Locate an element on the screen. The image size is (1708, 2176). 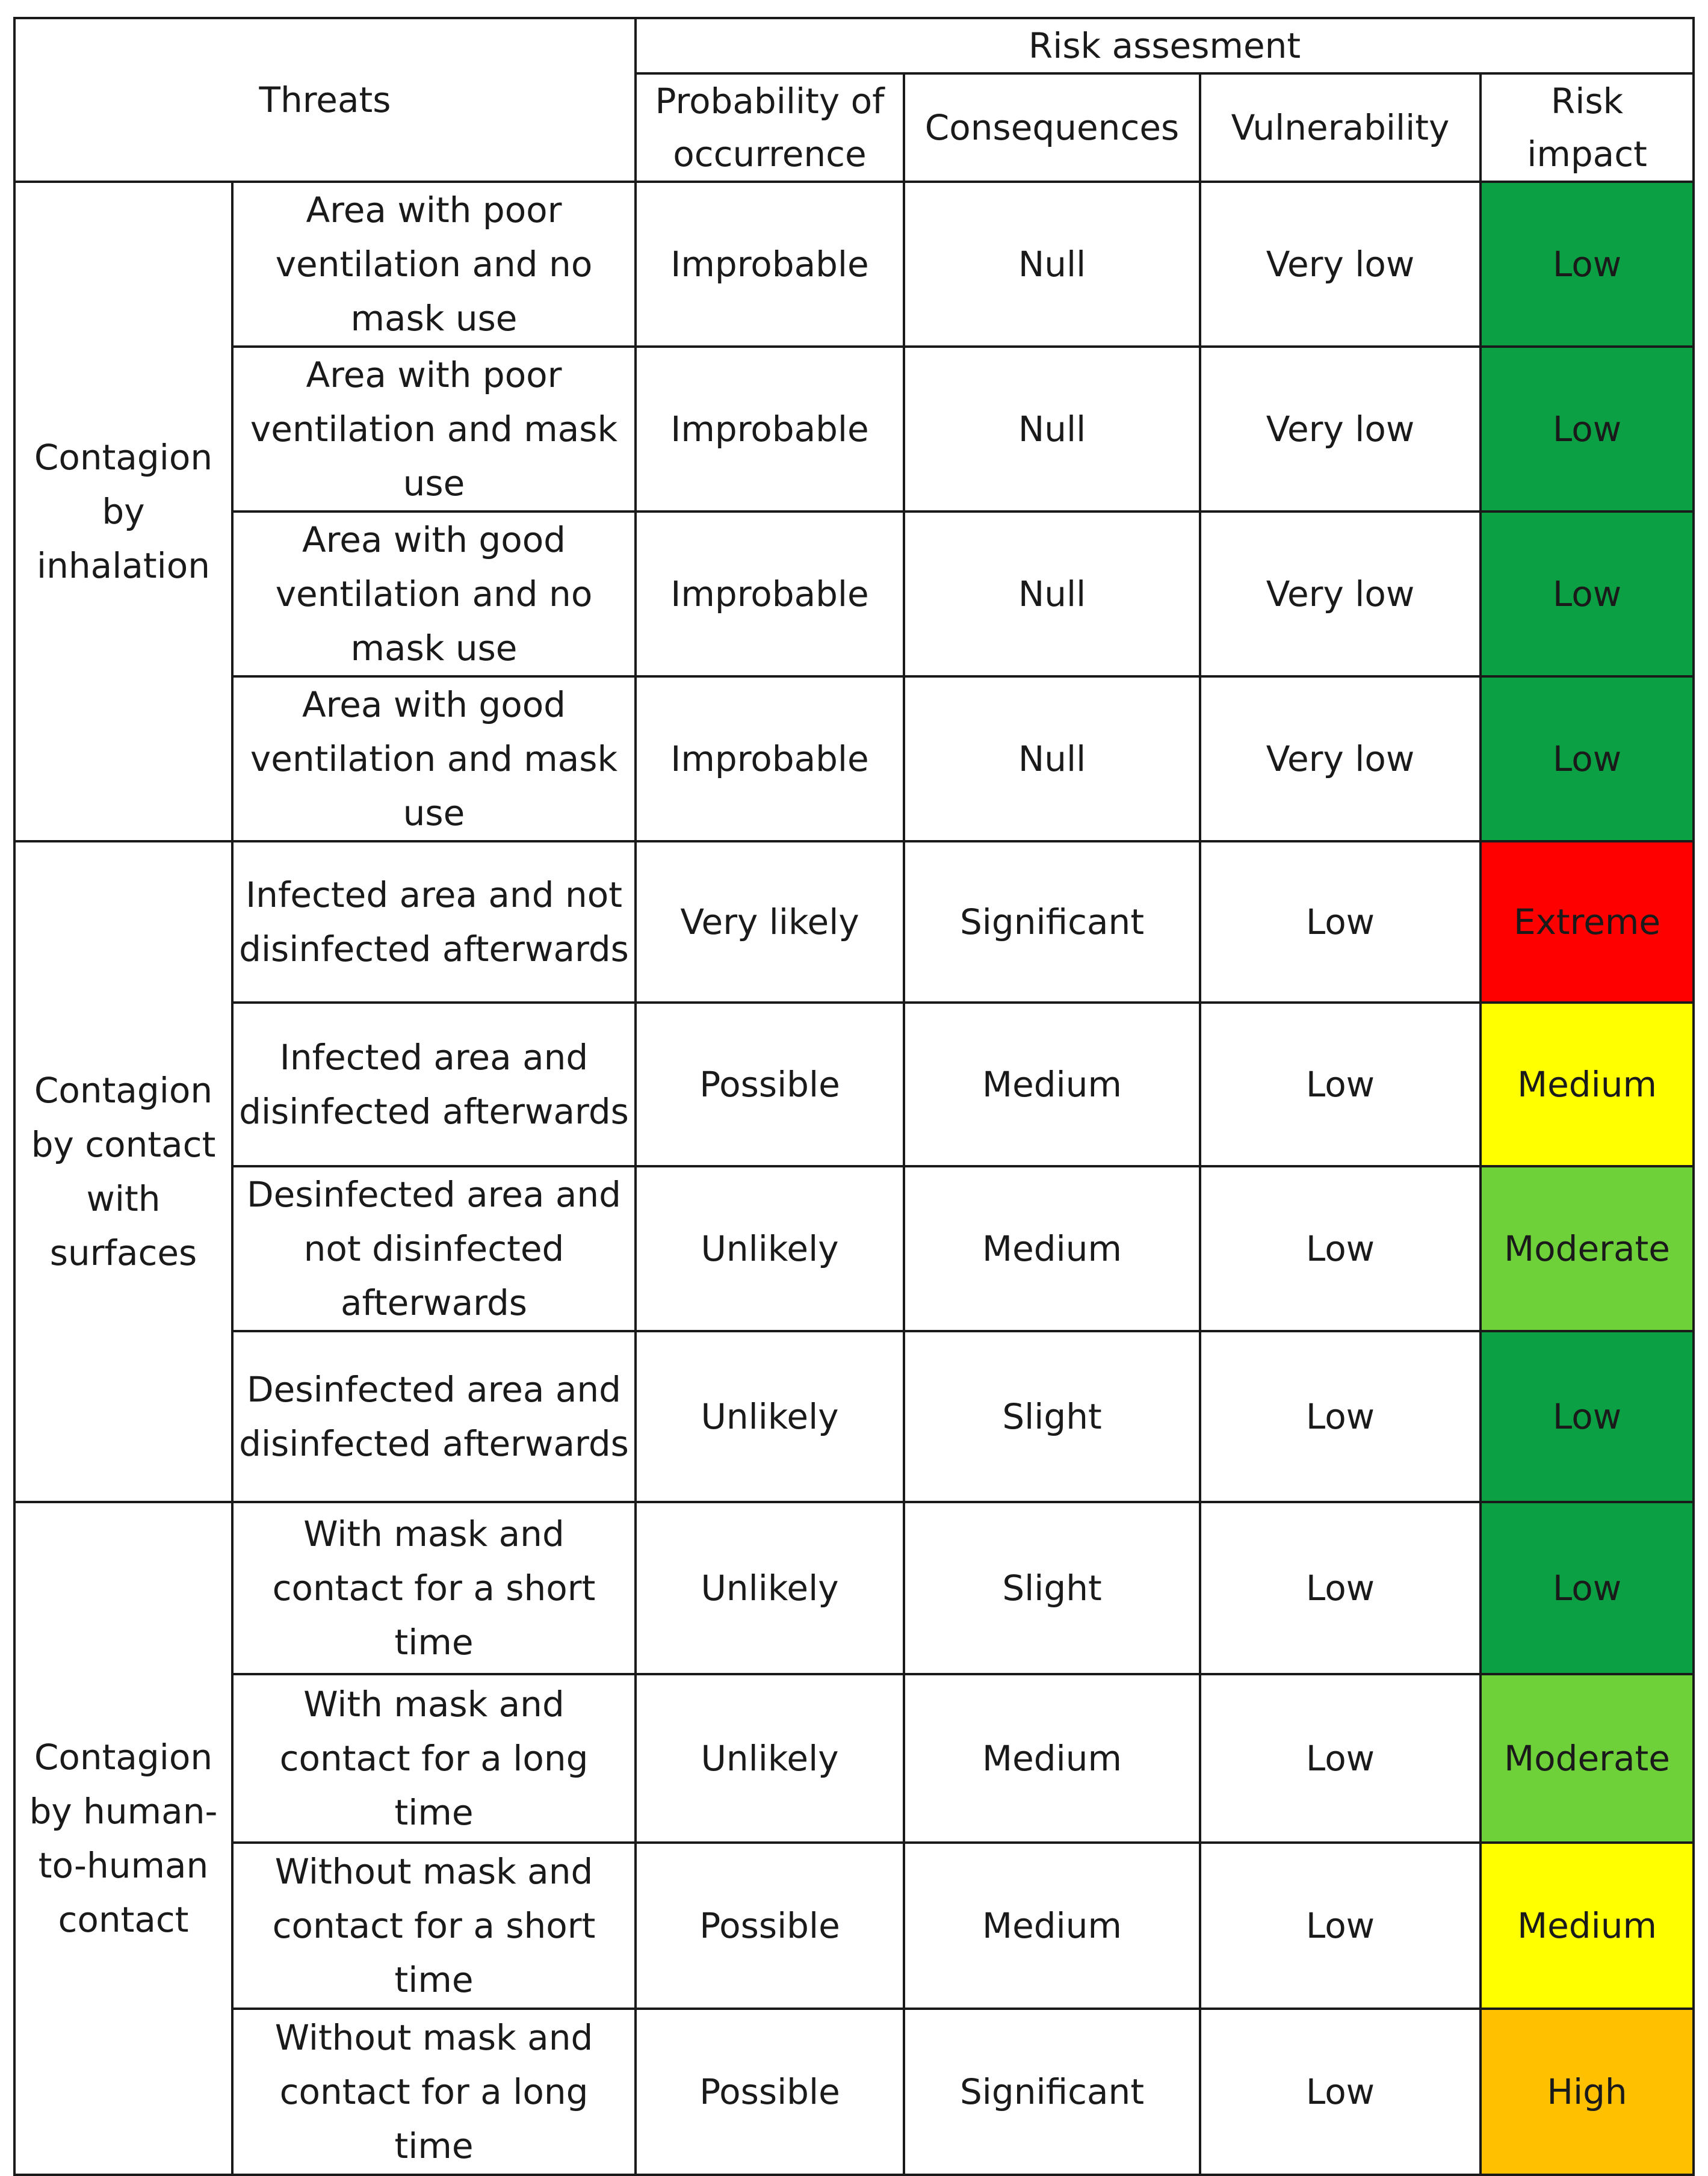
probability-cell: Very likely is located at coordinates (770, 922).